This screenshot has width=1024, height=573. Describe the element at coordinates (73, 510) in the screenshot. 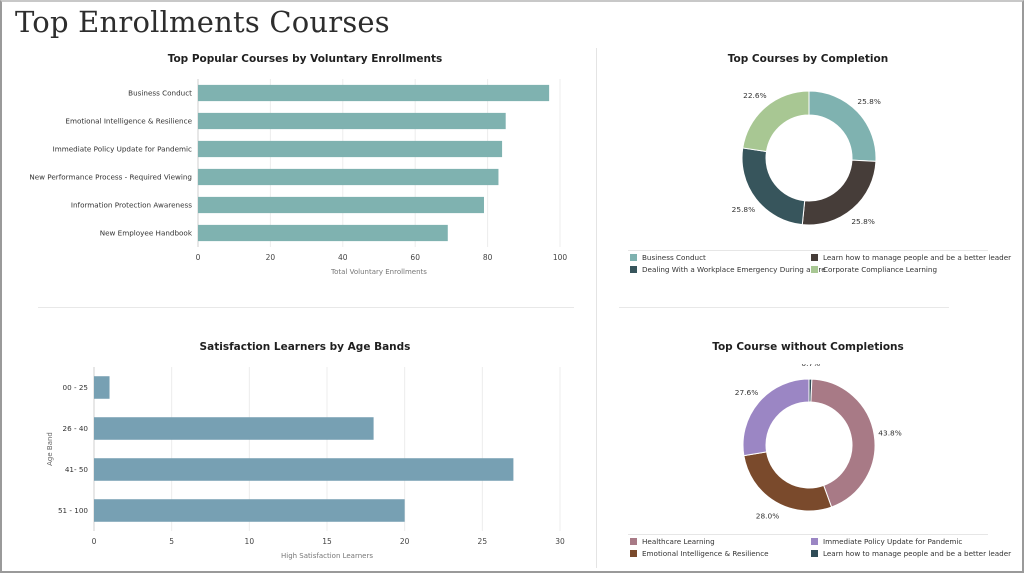

I see `y-tick-label: 51 - 100` at that location.